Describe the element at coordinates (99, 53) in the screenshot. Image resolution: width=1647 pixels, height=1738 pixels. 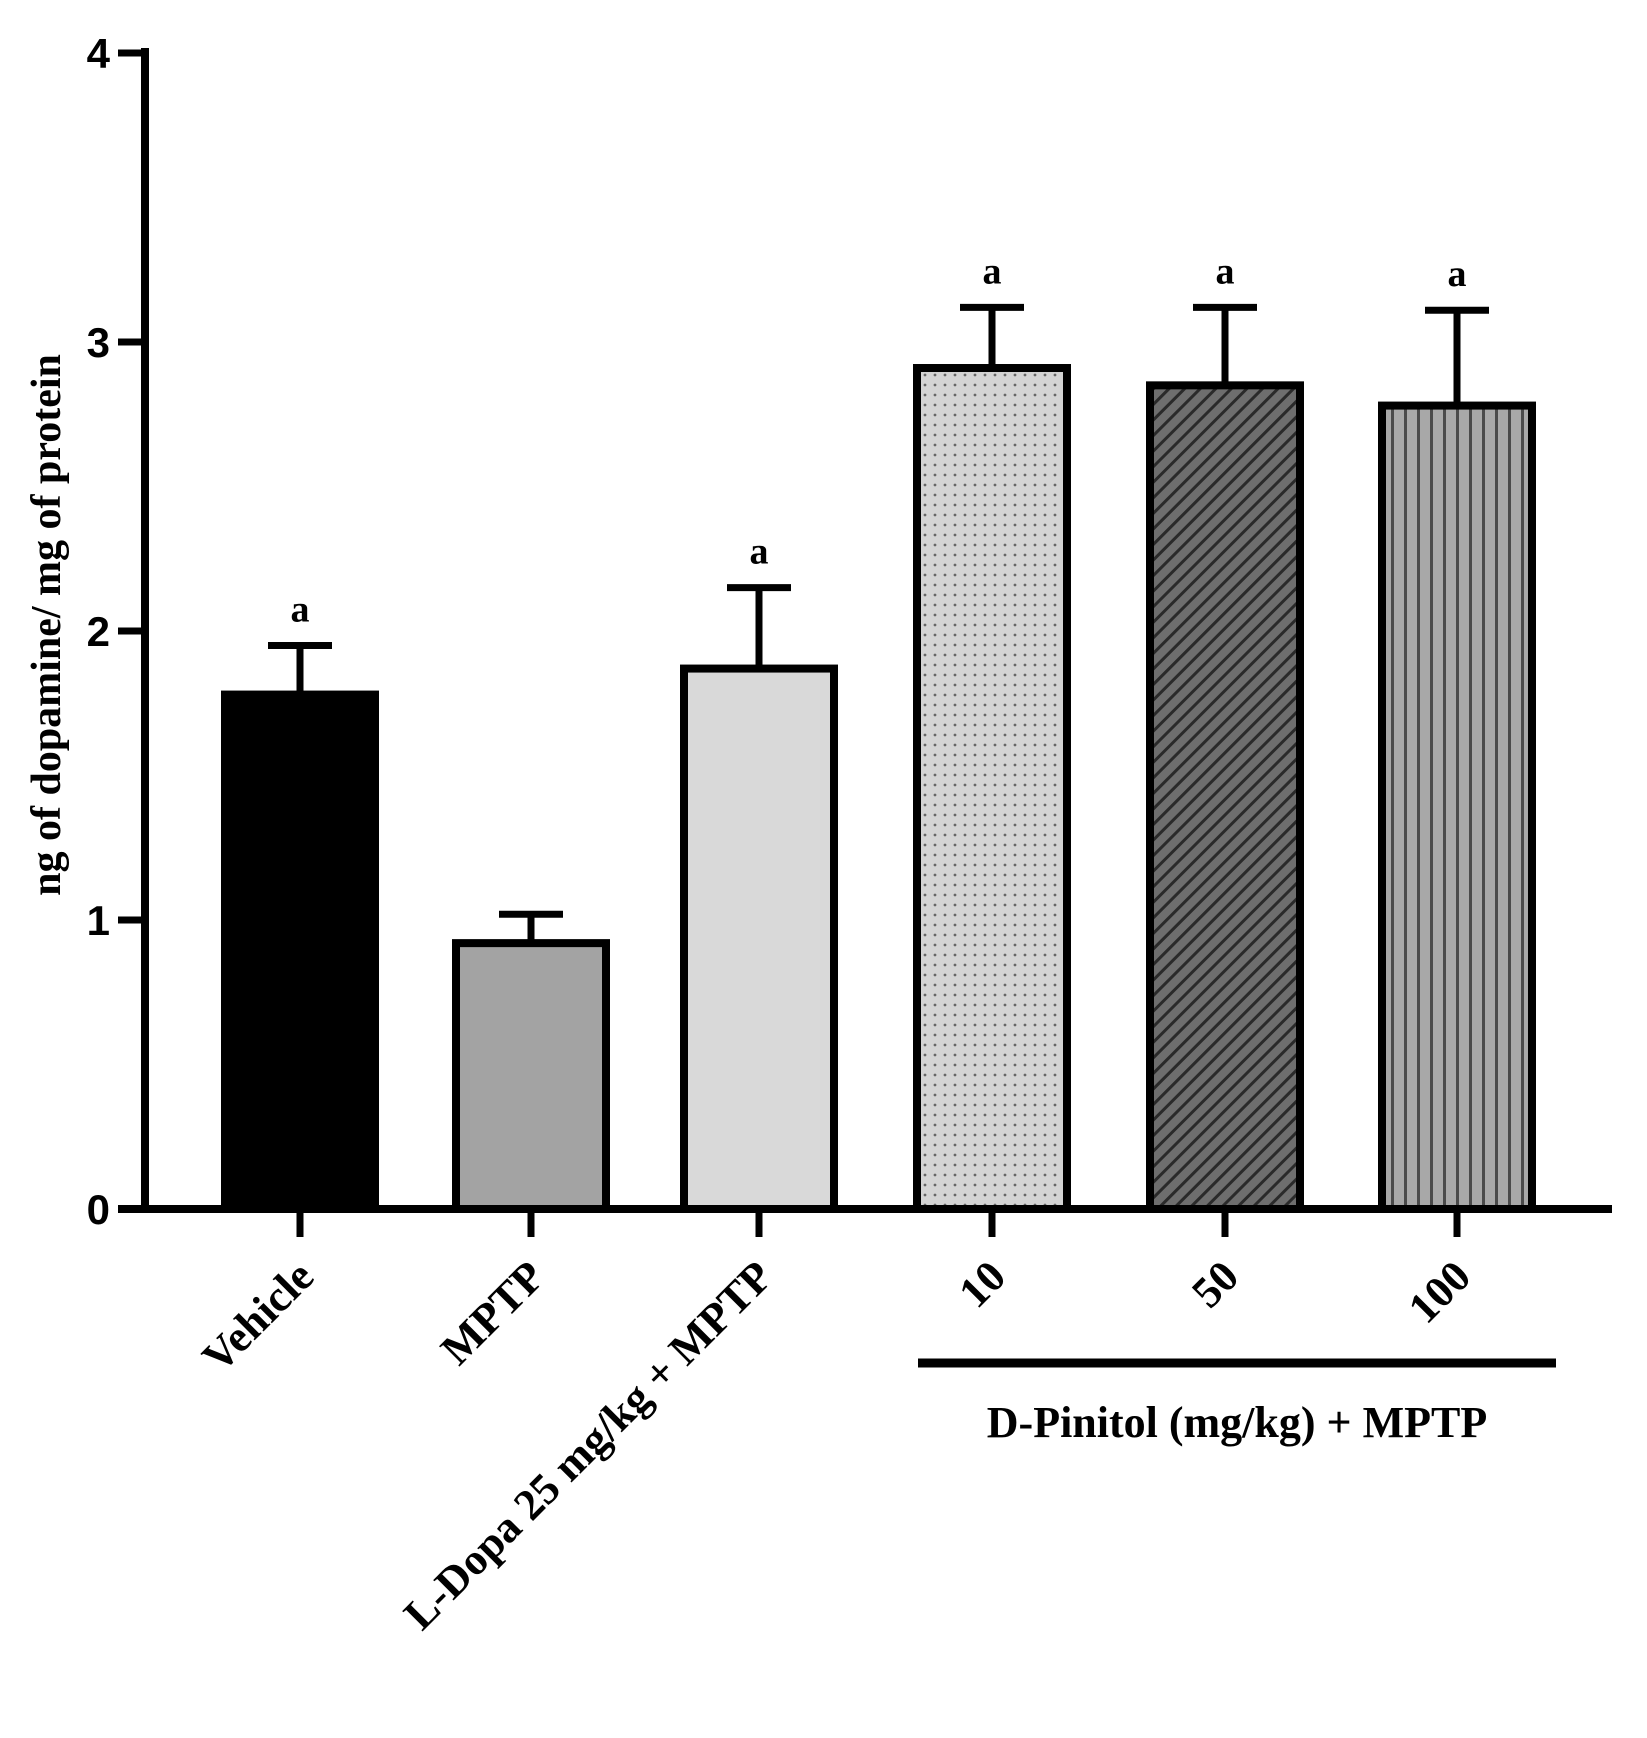
I see `y-tick-label-4: 4` at that location.